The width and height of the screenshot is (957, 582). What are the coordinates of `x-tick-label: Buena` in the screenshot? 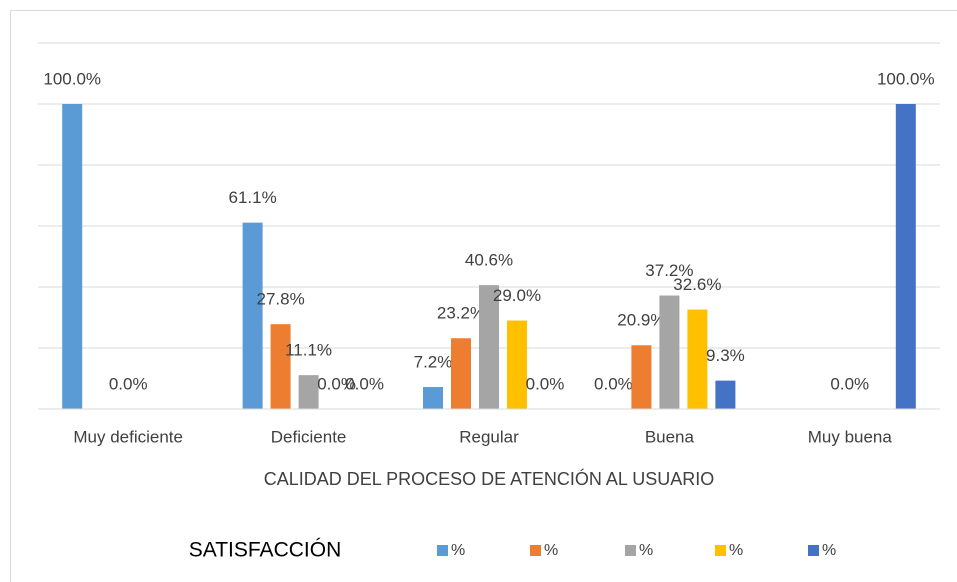 It's located at (670, 436).